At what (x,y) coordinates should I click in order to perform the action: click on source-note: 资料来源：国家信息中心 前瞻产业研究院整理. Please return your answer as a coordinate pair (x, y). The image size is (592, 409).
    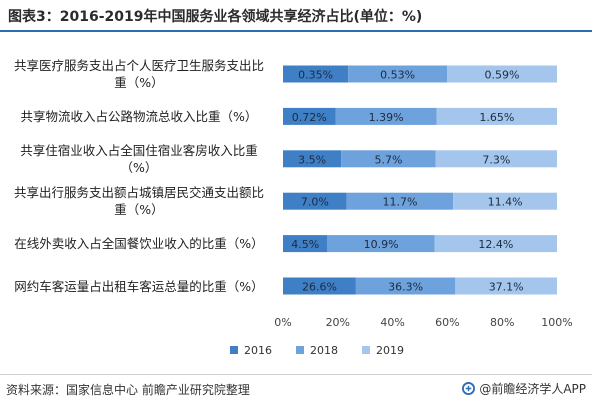
    Looking at the image, I should click on (128, 390).